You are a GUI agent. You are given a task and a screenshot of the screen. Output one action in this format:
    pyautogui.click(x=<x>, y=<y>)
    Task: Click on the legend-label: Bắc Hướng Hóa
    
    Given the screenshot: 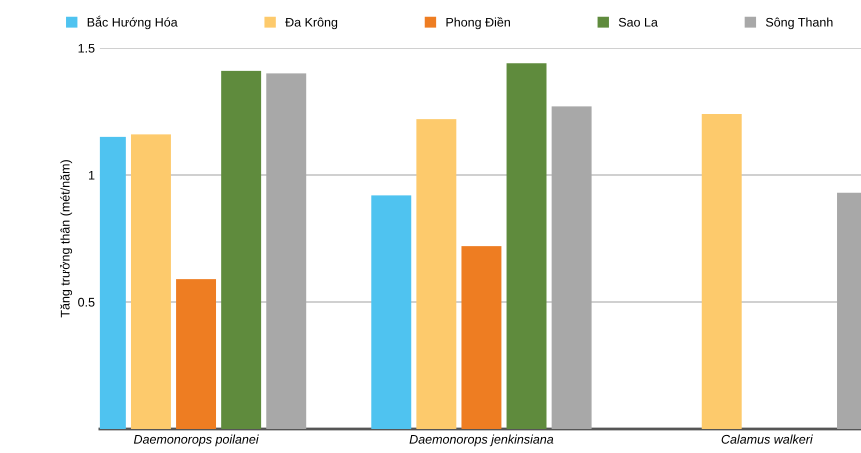 What is the action you would take?
    pyautogui.click(x=133, y=23)
    